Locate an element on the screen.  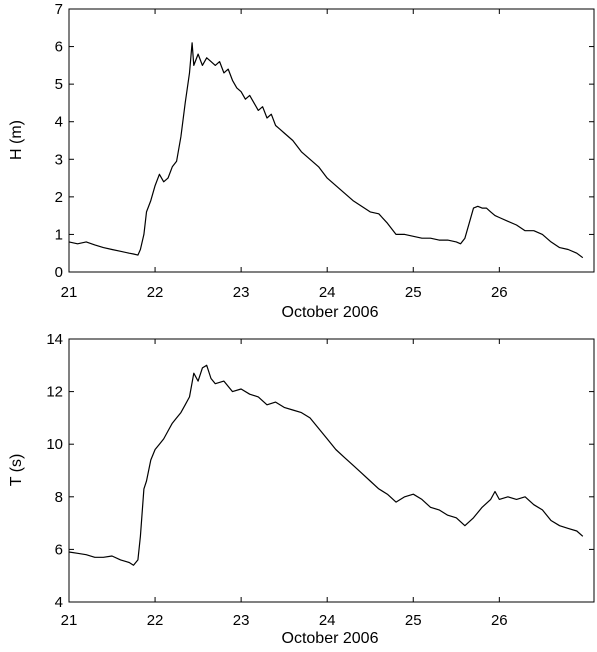
y-tick-label: 7 is located at coordinates (59, 9).